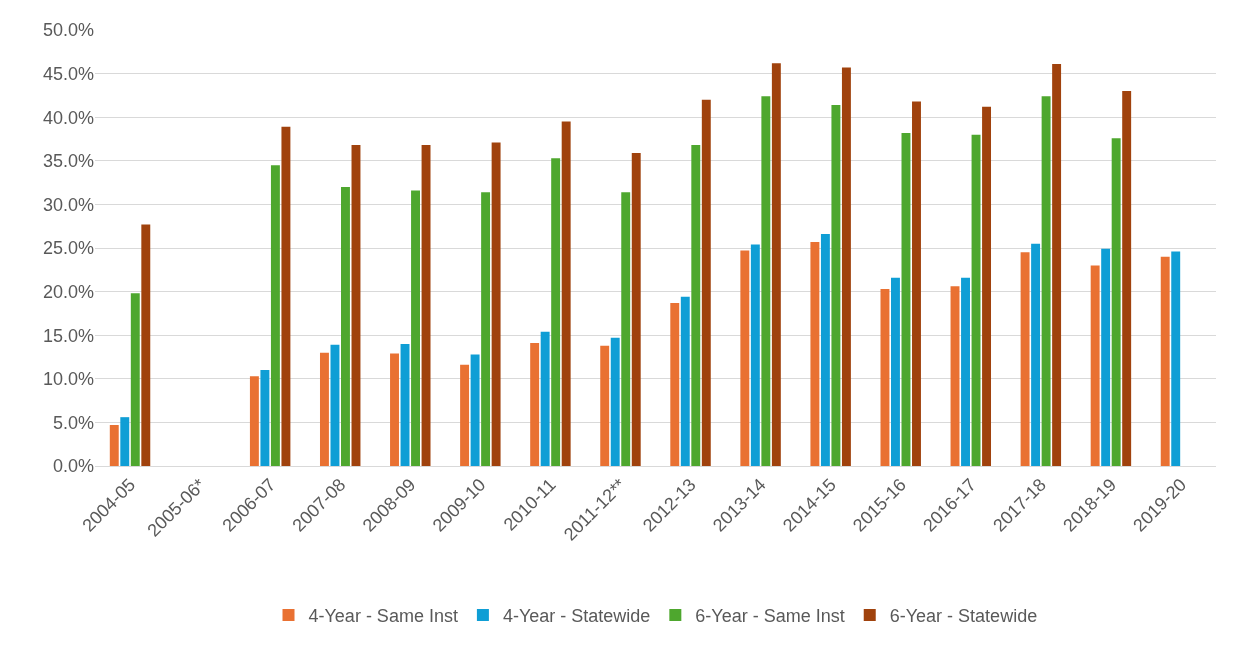  Describe the element at coordinates (963, 616) in the screenshot. I see `legend-label: 6-Year - Statewide` at that location.